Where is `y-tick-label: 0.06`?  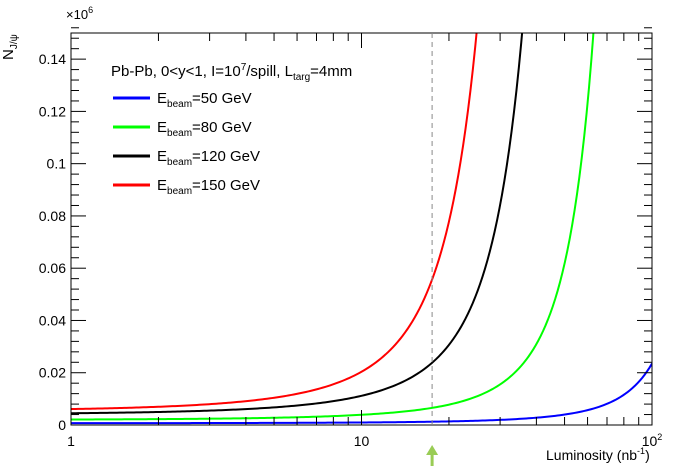
y-tick-label: 0.06 is located at coordinates (52, 268).